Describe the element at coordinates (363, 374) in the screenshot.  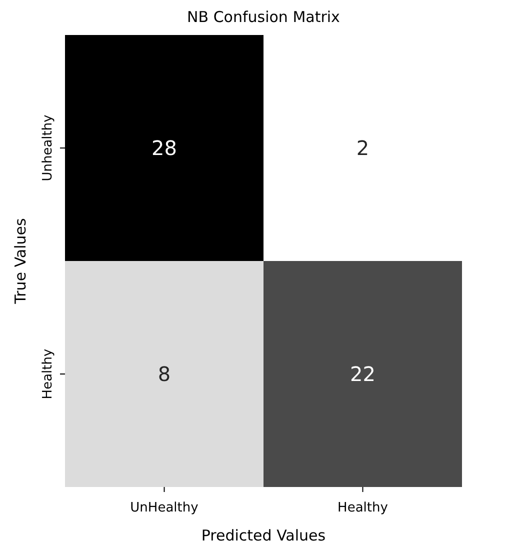
I see `data-label: 22` at that location.